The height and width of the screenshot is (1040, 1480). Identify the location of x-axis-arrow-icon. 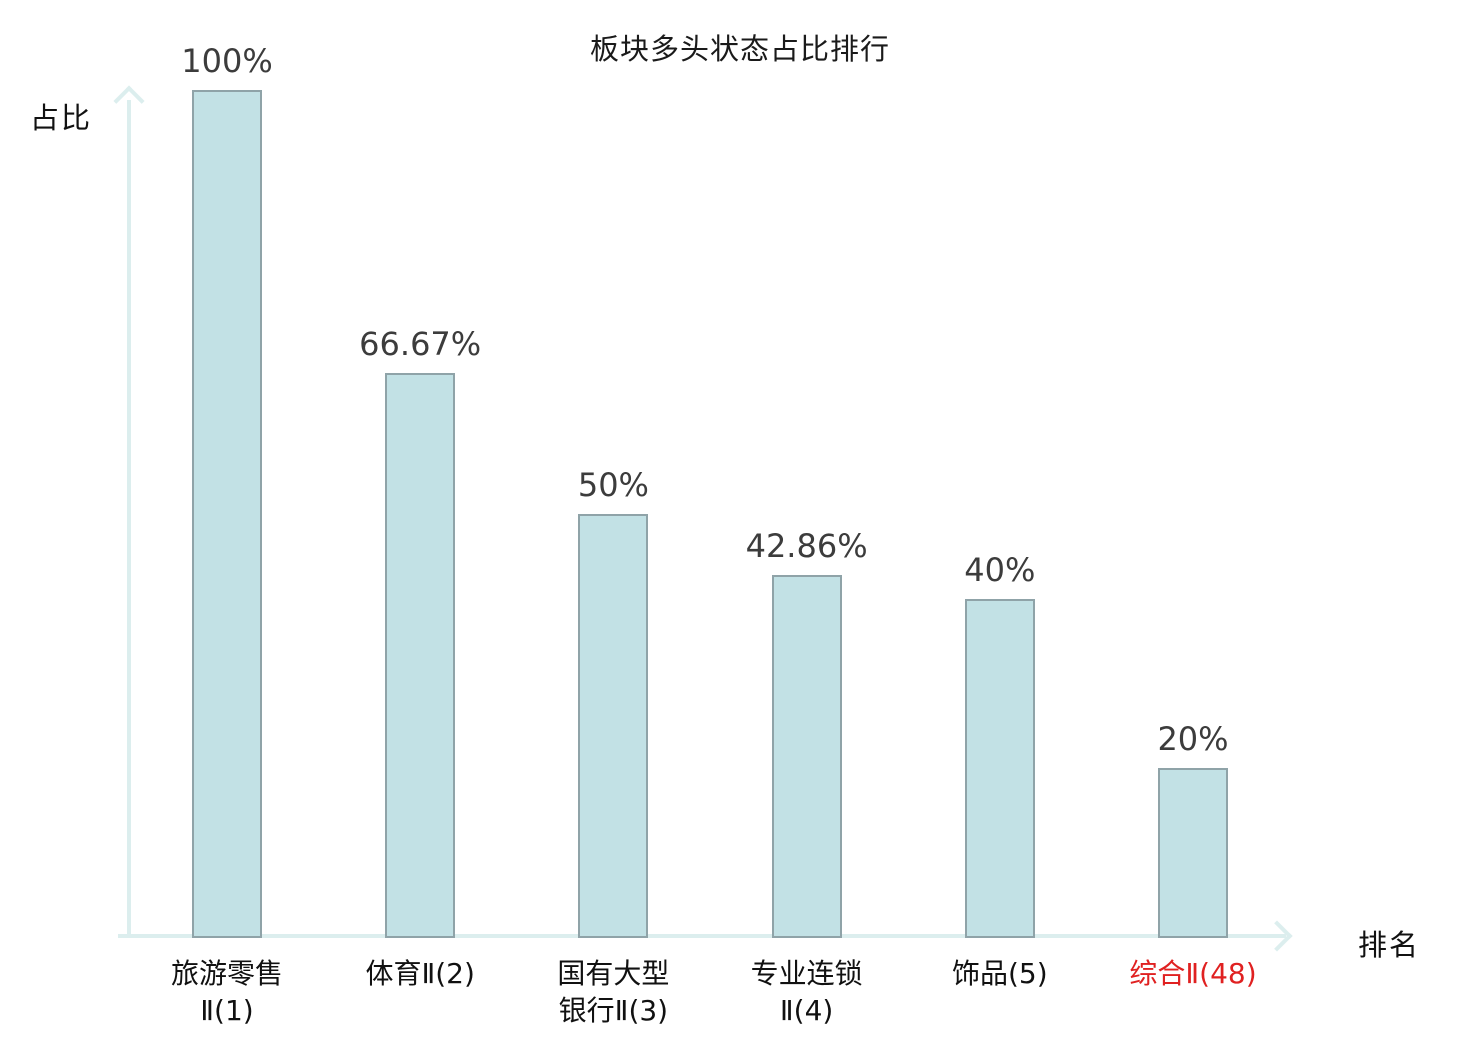
(1277, 936).